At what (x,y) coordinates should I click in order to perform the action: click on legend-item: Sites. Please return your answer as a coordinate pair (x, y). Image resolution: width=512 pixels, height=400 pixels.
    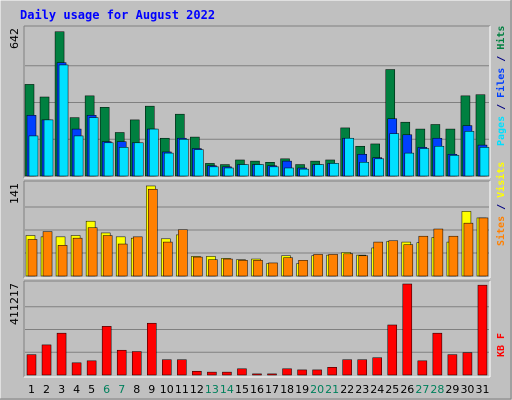
    Looking at the image, I should click on (501, 231).